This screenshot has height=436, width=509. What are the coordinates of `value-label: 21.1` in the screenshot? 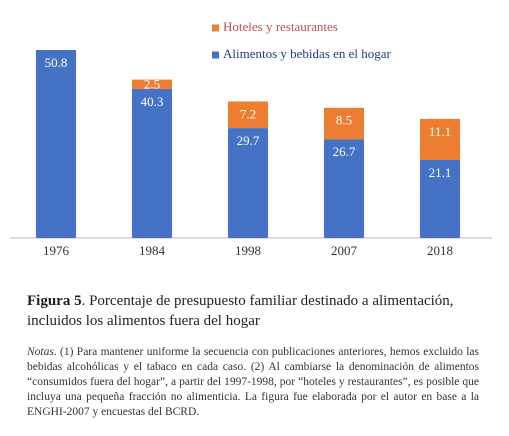 It's located at (440, 172).